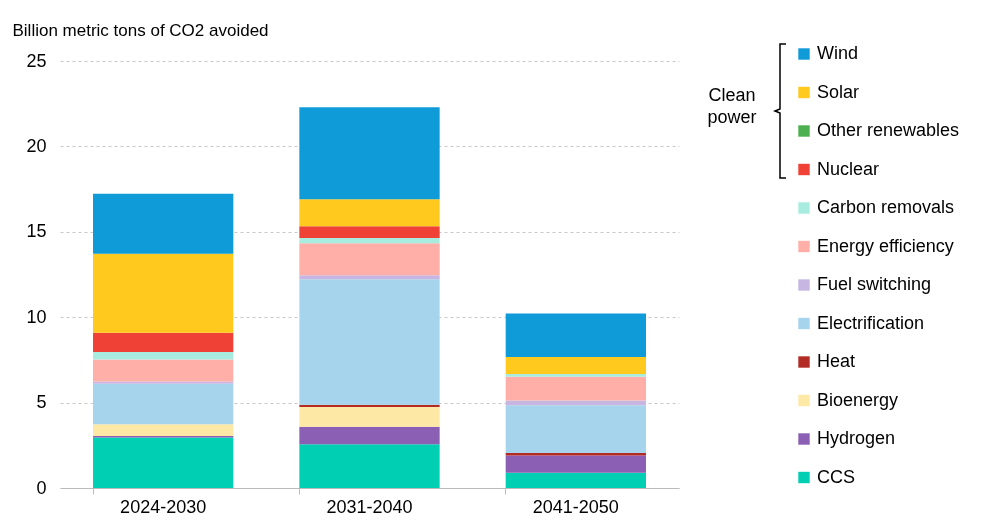 This screenshot has width=1003, height=524. Describe the element at coordinates (858, 399) in the screenshot. I see `legend-label: Bioenergy` at that location.